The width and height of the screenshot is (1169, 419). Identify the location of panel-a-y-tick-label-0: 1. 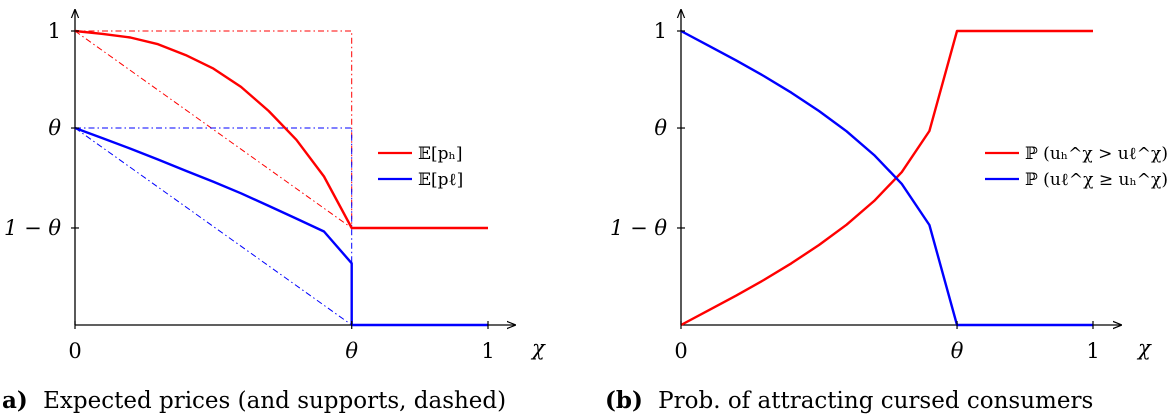
(54, 31).